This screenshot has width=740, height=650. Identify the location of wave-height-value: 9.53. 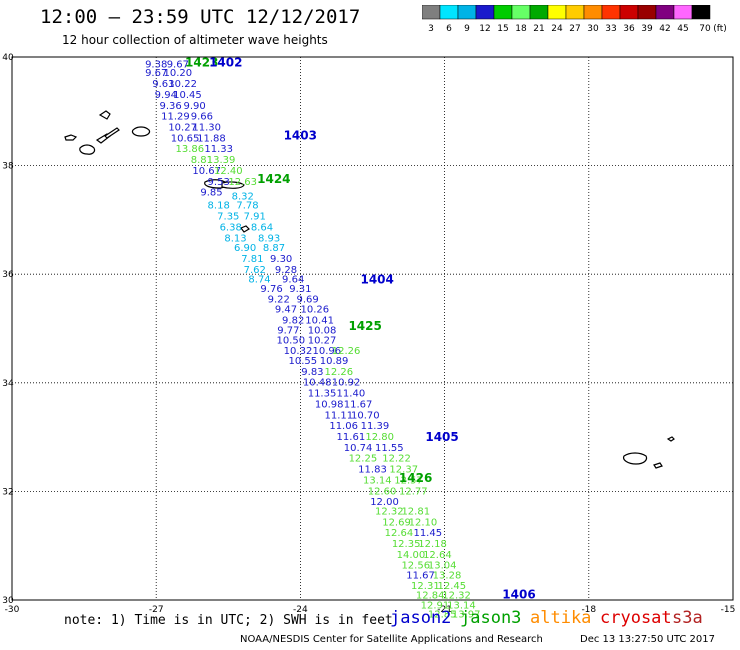
(219, 182).